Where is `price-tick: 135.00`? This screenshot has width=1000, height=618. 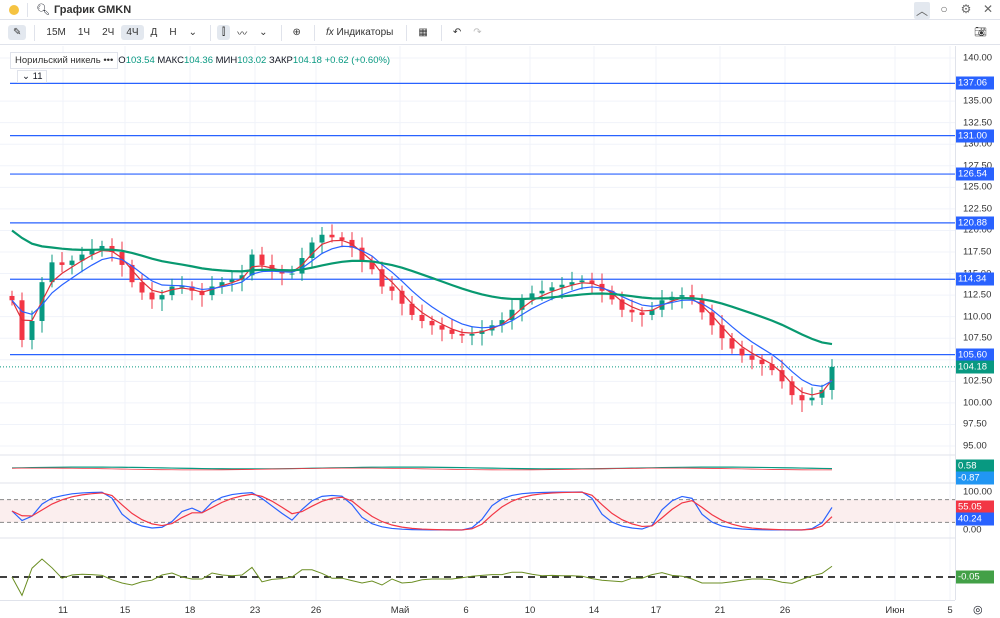 price-tick: 135.00 is located at coordinates (978, 101).